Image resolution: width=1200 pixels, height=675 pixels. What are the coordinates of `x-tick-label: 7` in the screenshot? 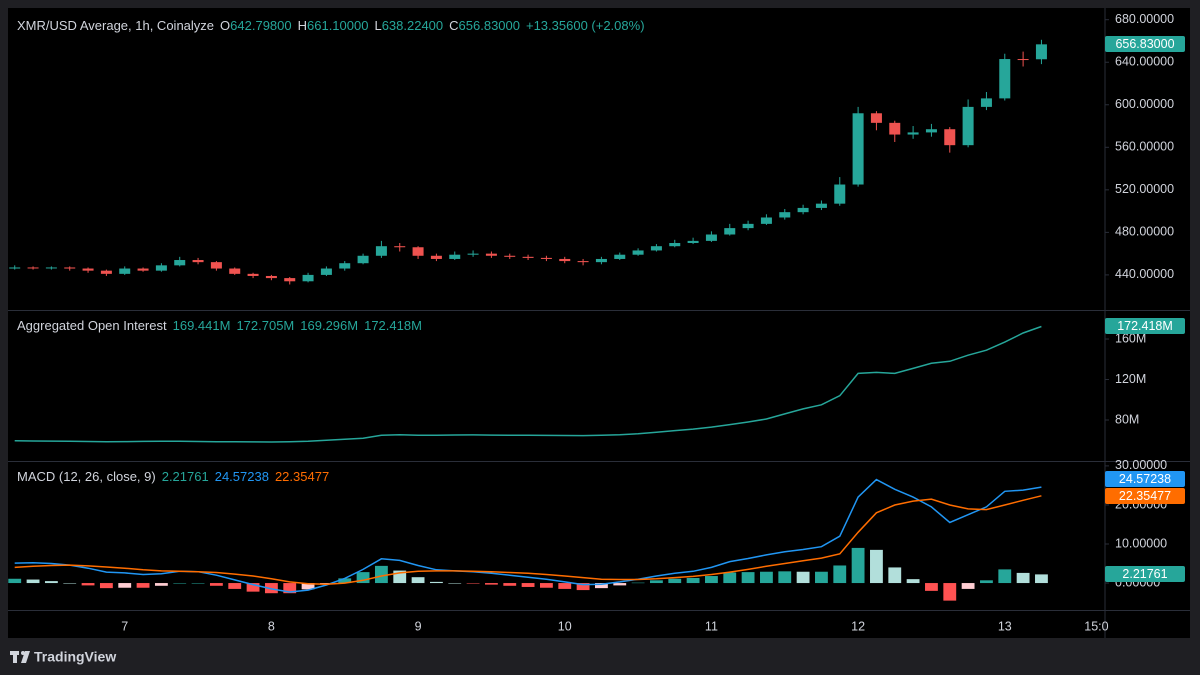 It's located at (124, 626).